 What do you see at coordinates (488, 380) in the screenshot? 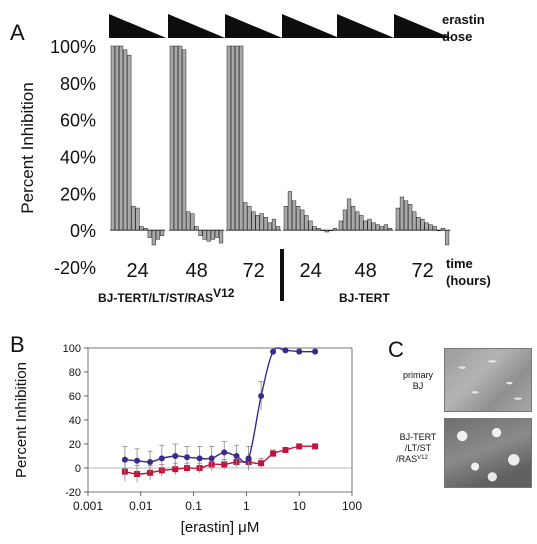
I see `primary-bj-micrograph` at bounding box center [488, 380].